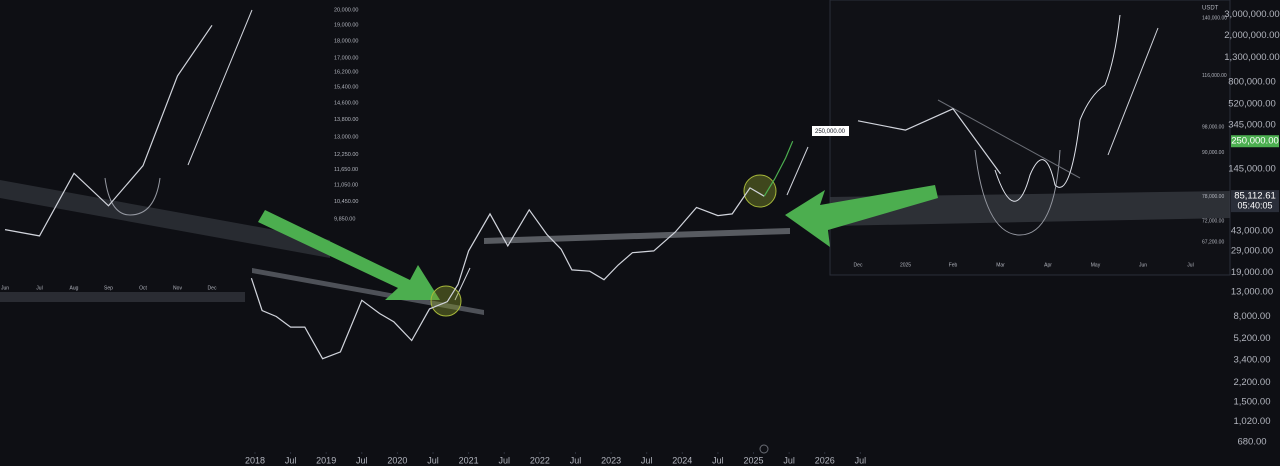  Describe the element at coordinates (346, 202) in the screenshot. I see `y-tick-label: 10,450.00` at that location.